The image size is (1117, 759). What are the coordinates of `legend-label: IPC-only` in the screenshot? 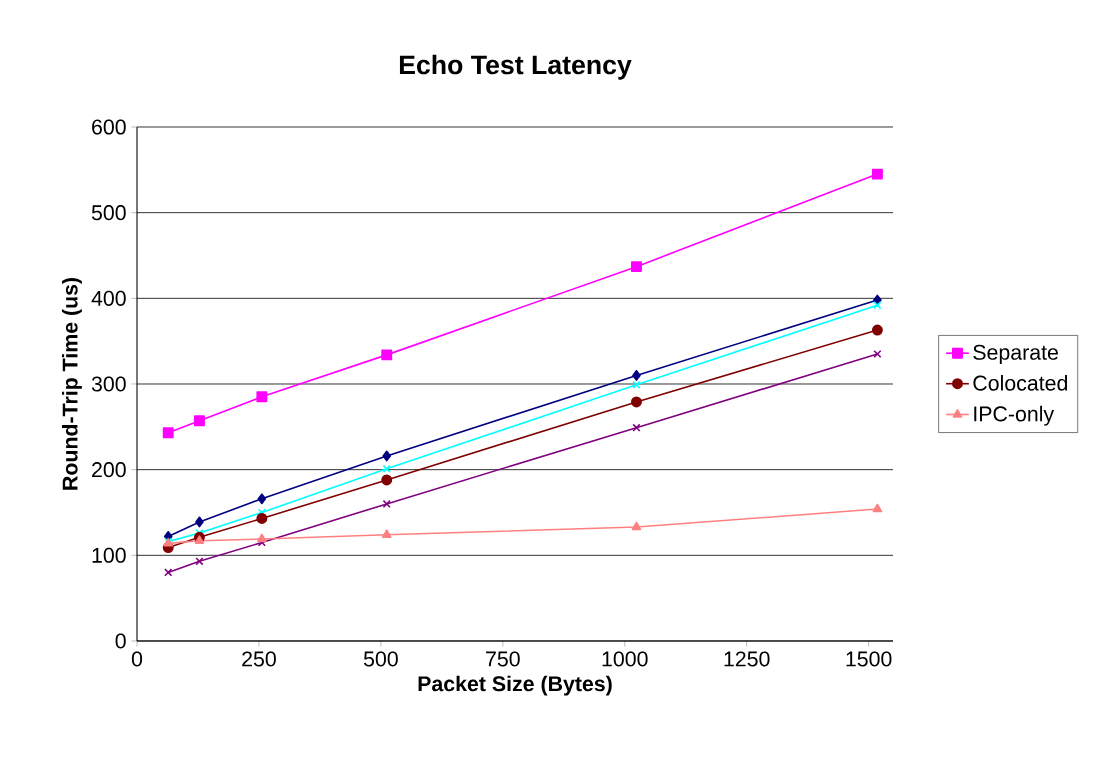 It's located at (1014, 415).